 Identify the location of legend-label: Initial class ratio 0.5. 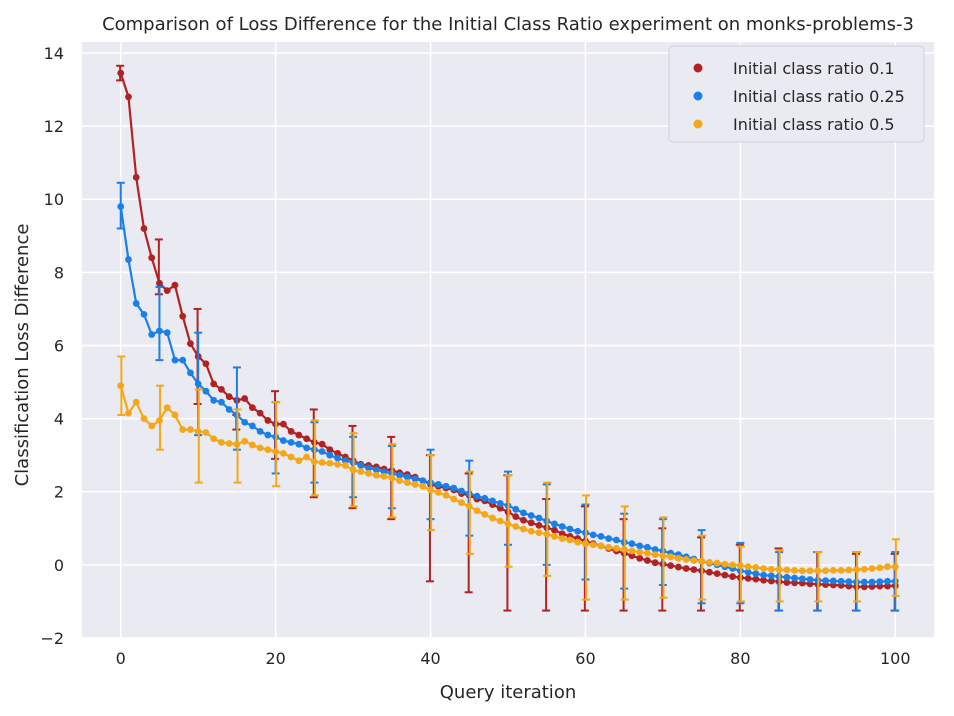
(814, 124).